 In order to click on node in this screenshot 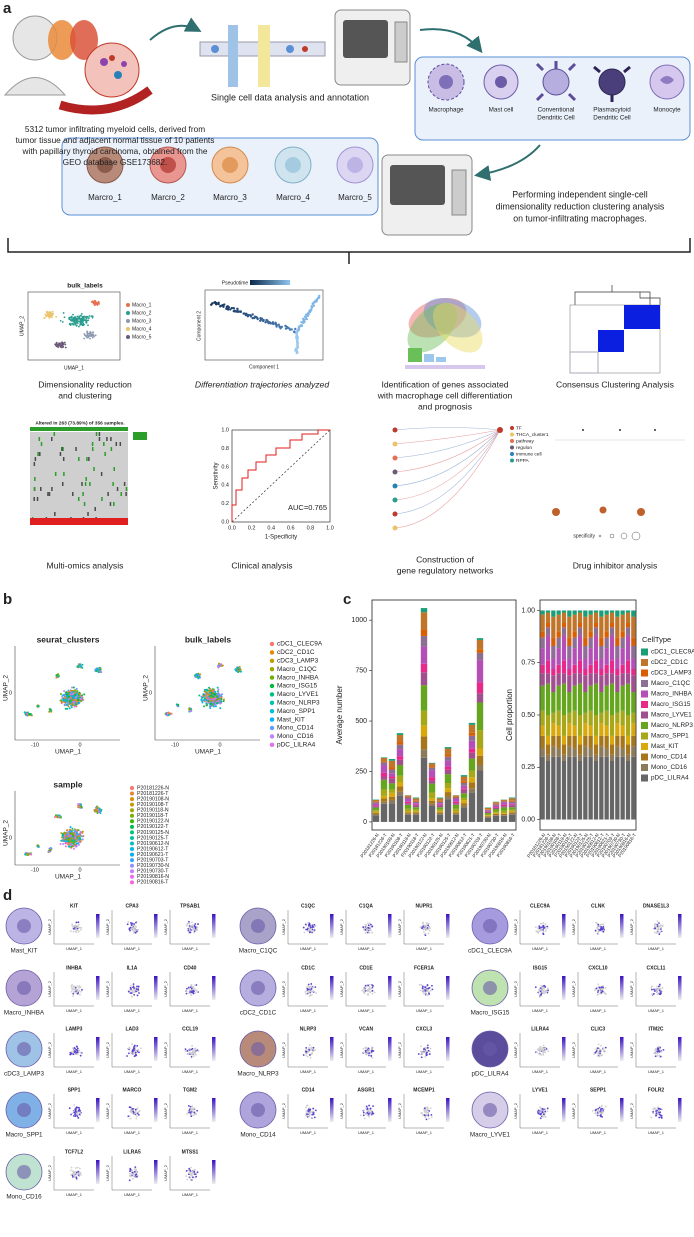, I will do `click(395, 528)`.